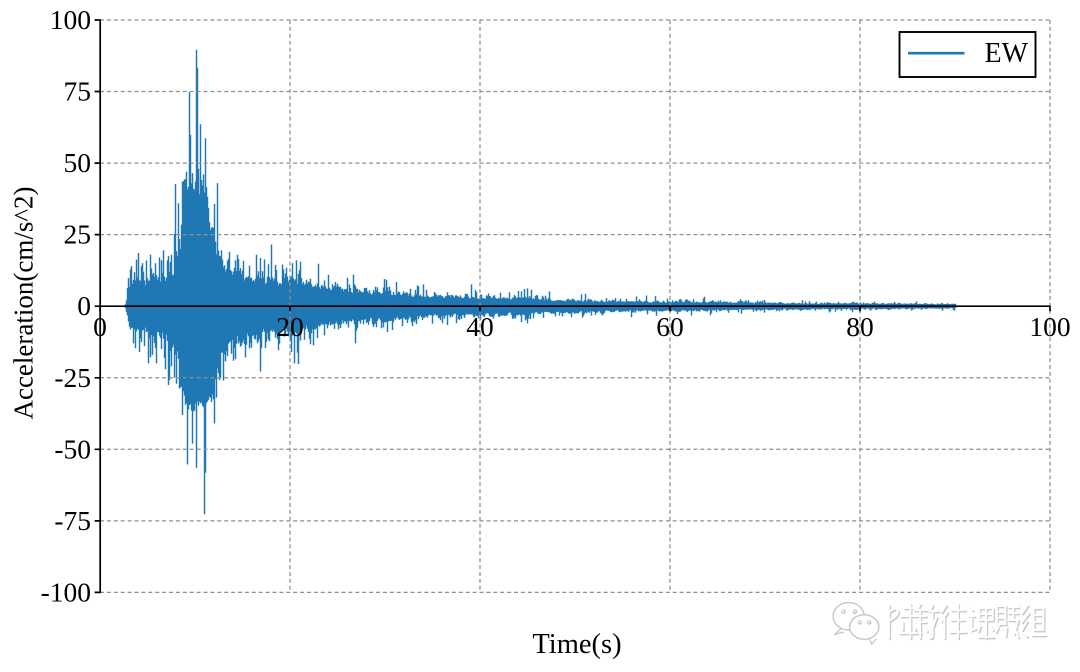 The height and width of the screenshot is (672, 1080). Describe the element at coordinates (78, 91) in the screenshot. I see `svg-text: 75` at that location.